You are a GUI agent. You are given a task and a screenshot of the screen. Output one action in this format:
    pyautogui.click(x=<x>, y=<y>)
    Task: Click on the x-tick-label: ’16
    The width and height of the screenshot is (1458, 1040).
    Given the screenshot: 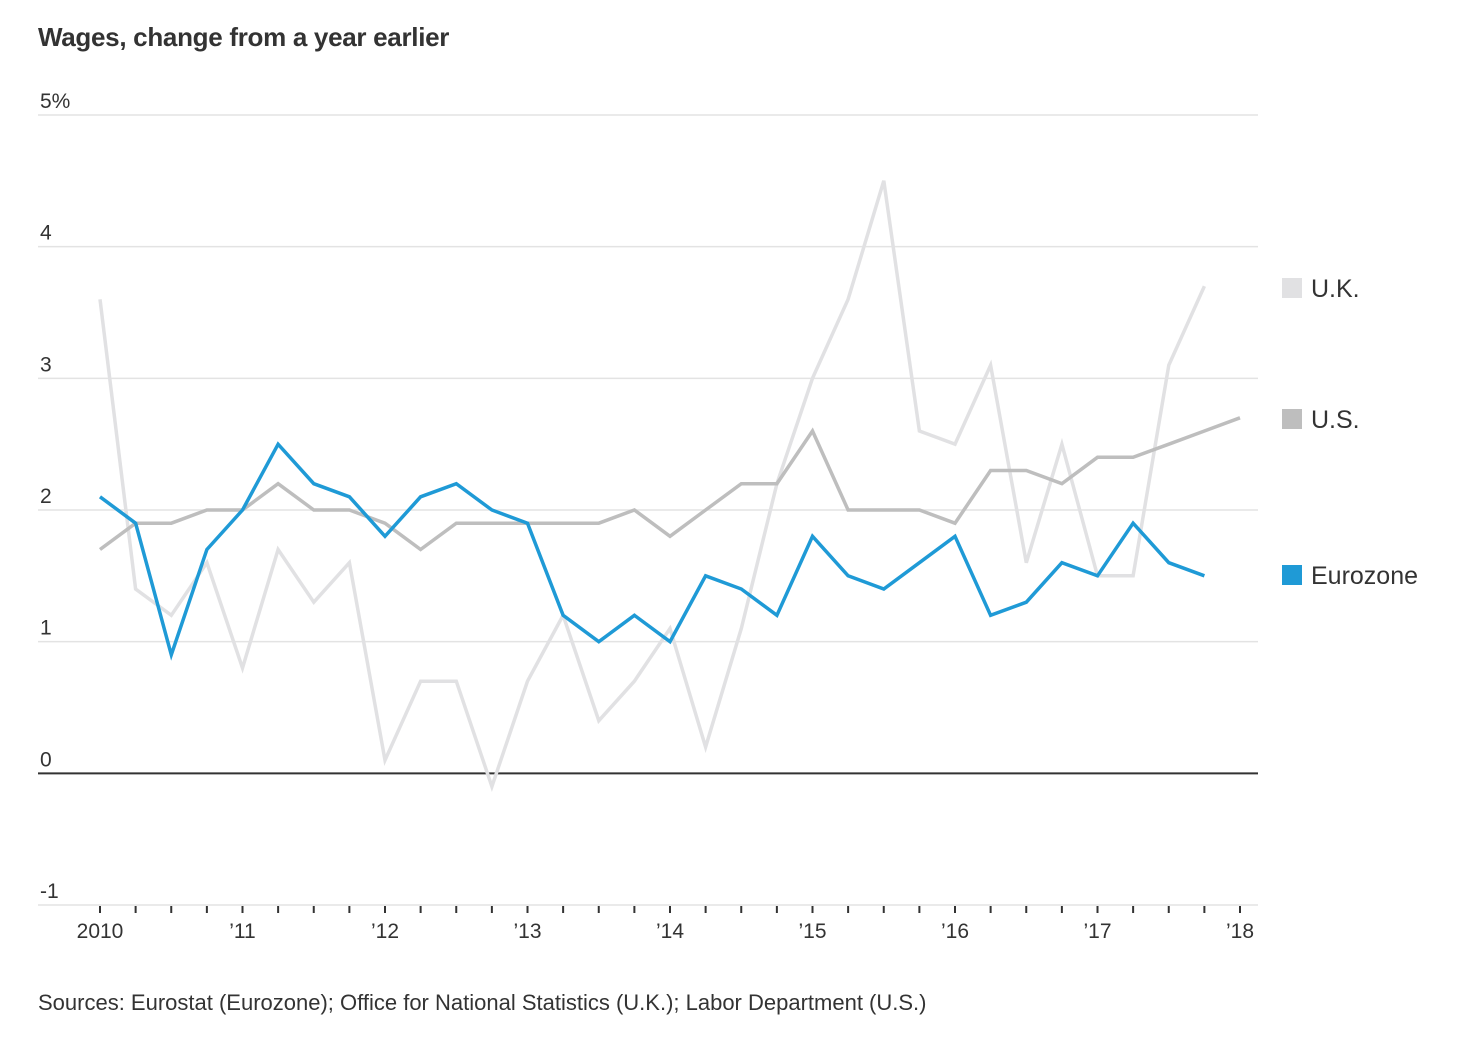 What is the action you would take?
    pyautogui.click(x=955, y=931)
    